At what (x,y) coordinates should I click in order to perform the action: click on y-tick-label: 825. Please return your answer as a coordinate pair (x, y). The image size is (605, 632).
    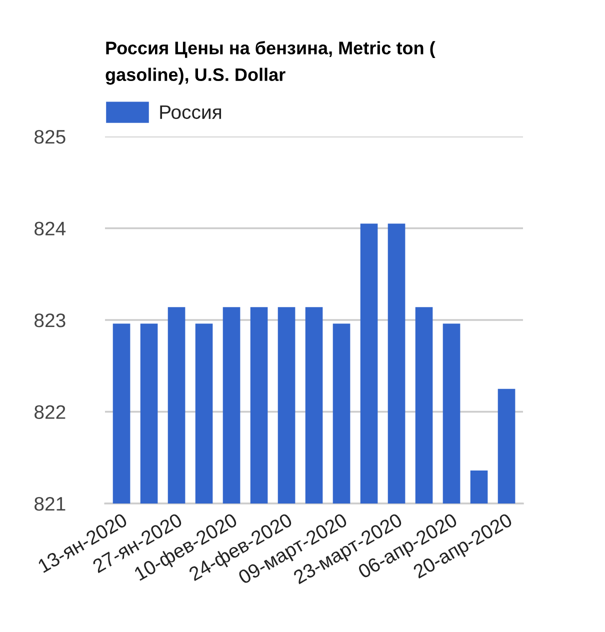
    Looking at the image, I should click on (50, 137).